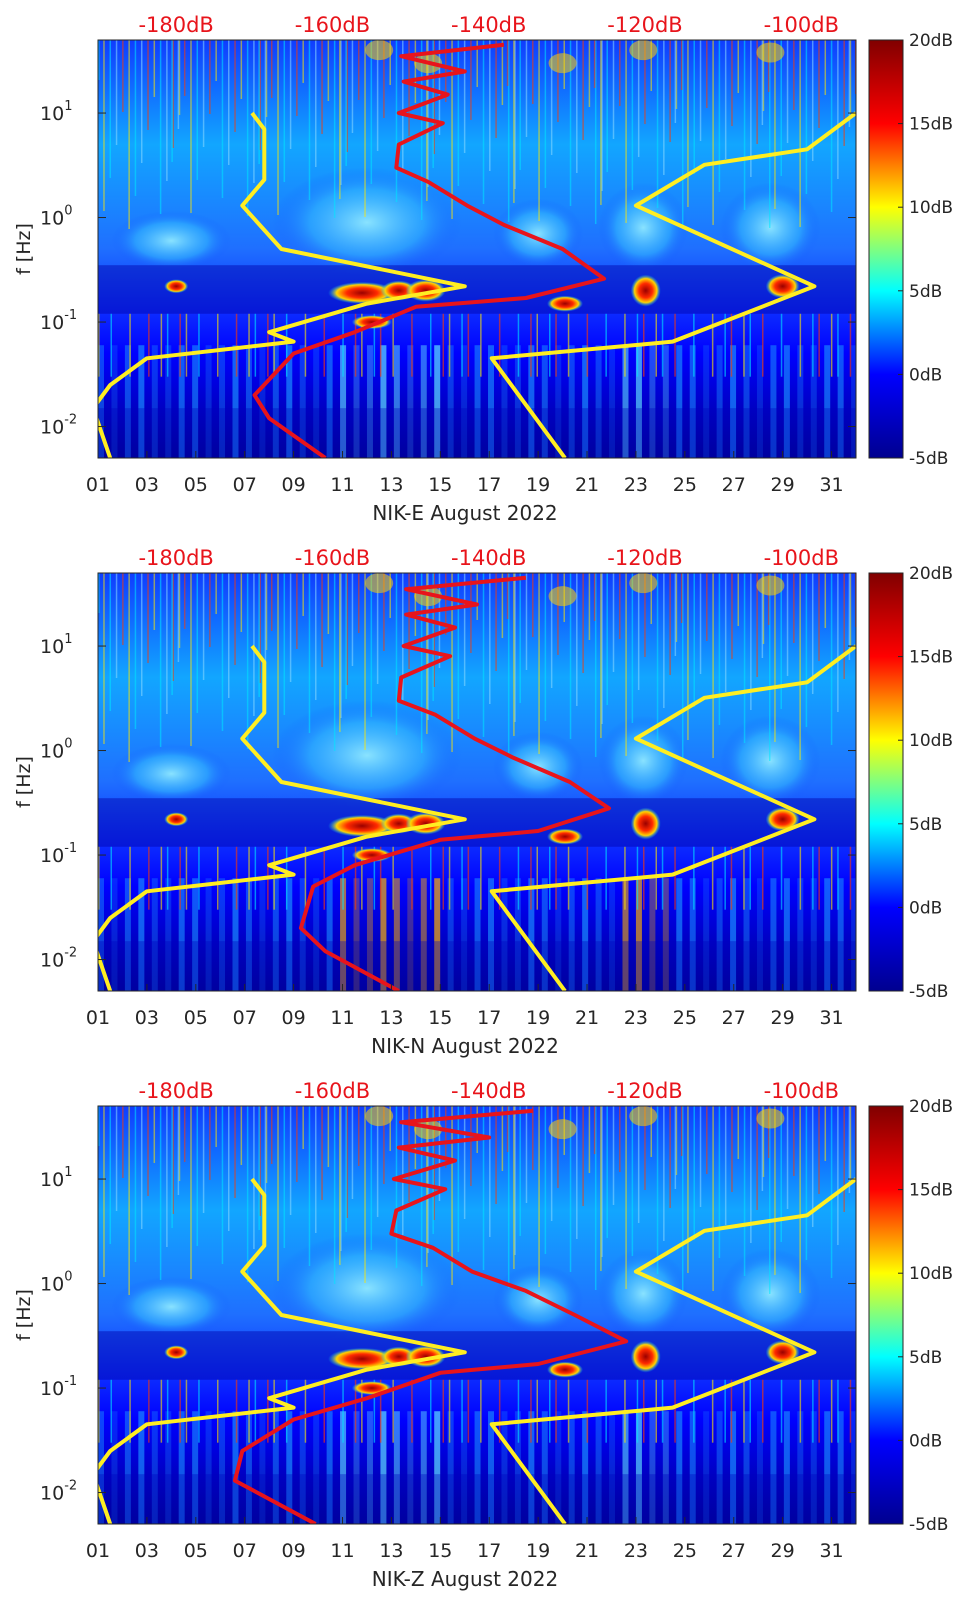  What do you see at coordinates (282, 284) in the screenshot?
I see `noise-model-curve` at bounding box center [282, 284].